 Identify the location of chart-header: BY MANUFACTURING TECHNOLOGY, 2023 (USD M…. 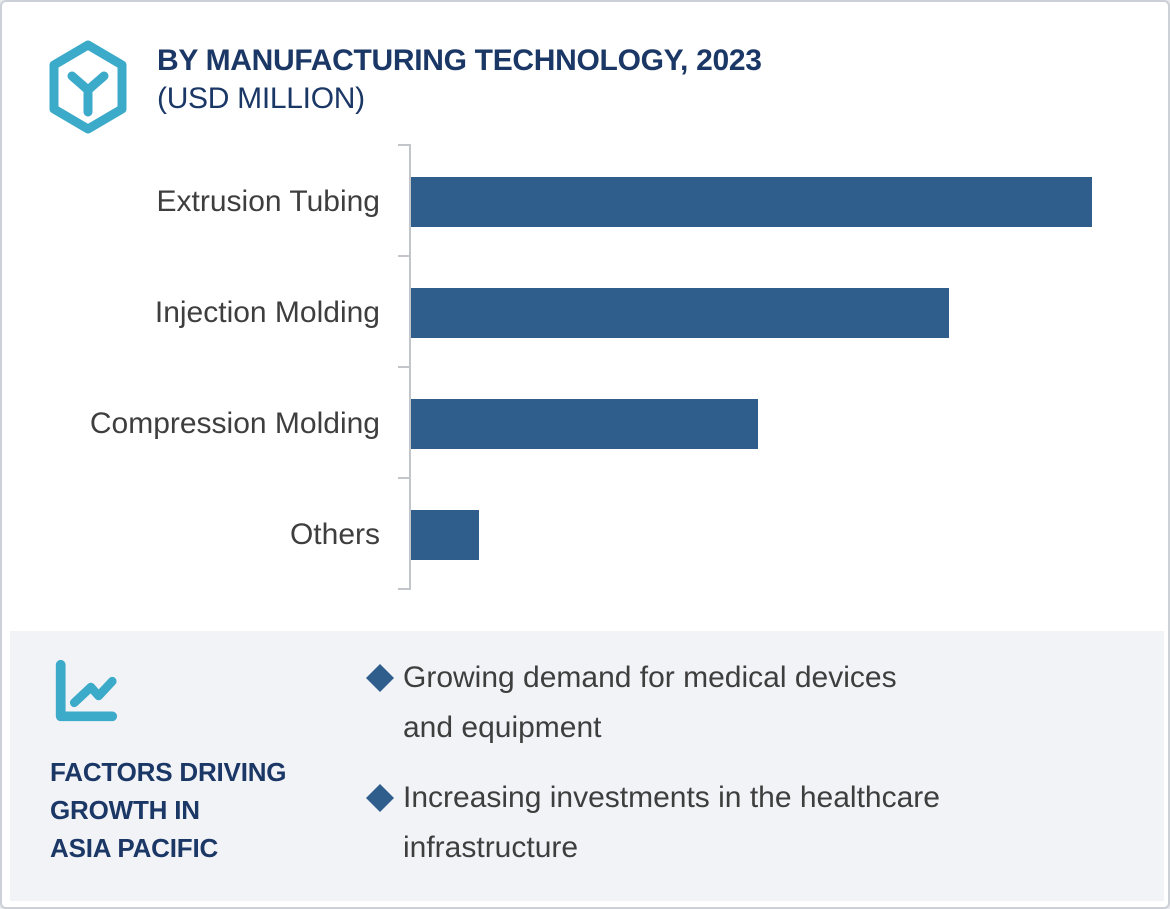
(459, 79).